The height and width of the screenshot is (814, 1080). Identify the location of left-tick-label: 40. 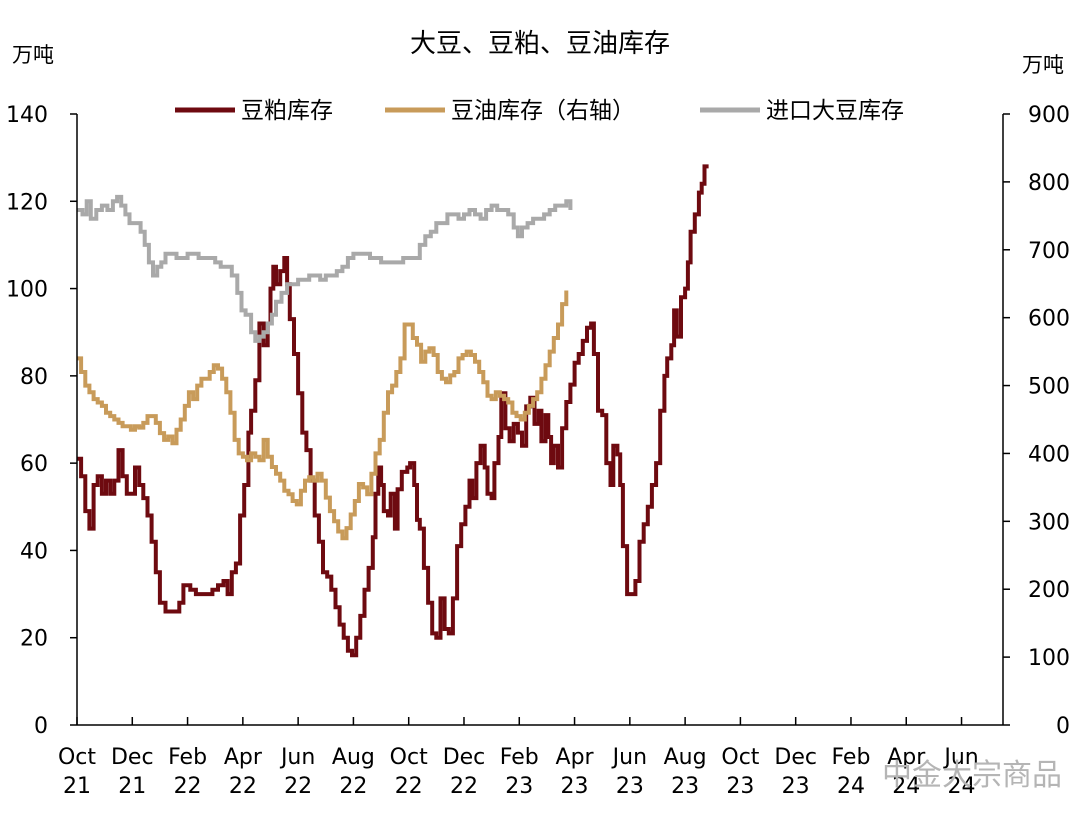
(34, 551).